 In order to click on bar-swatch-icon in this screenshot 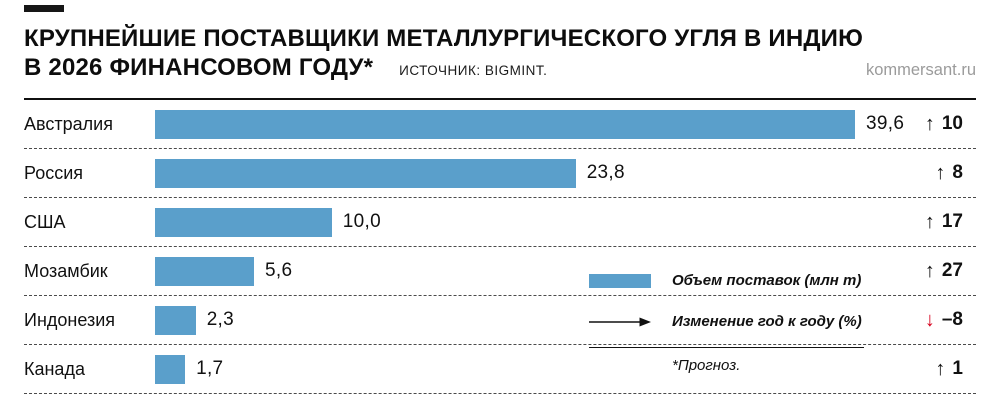, I will do `click(620, 280)`.